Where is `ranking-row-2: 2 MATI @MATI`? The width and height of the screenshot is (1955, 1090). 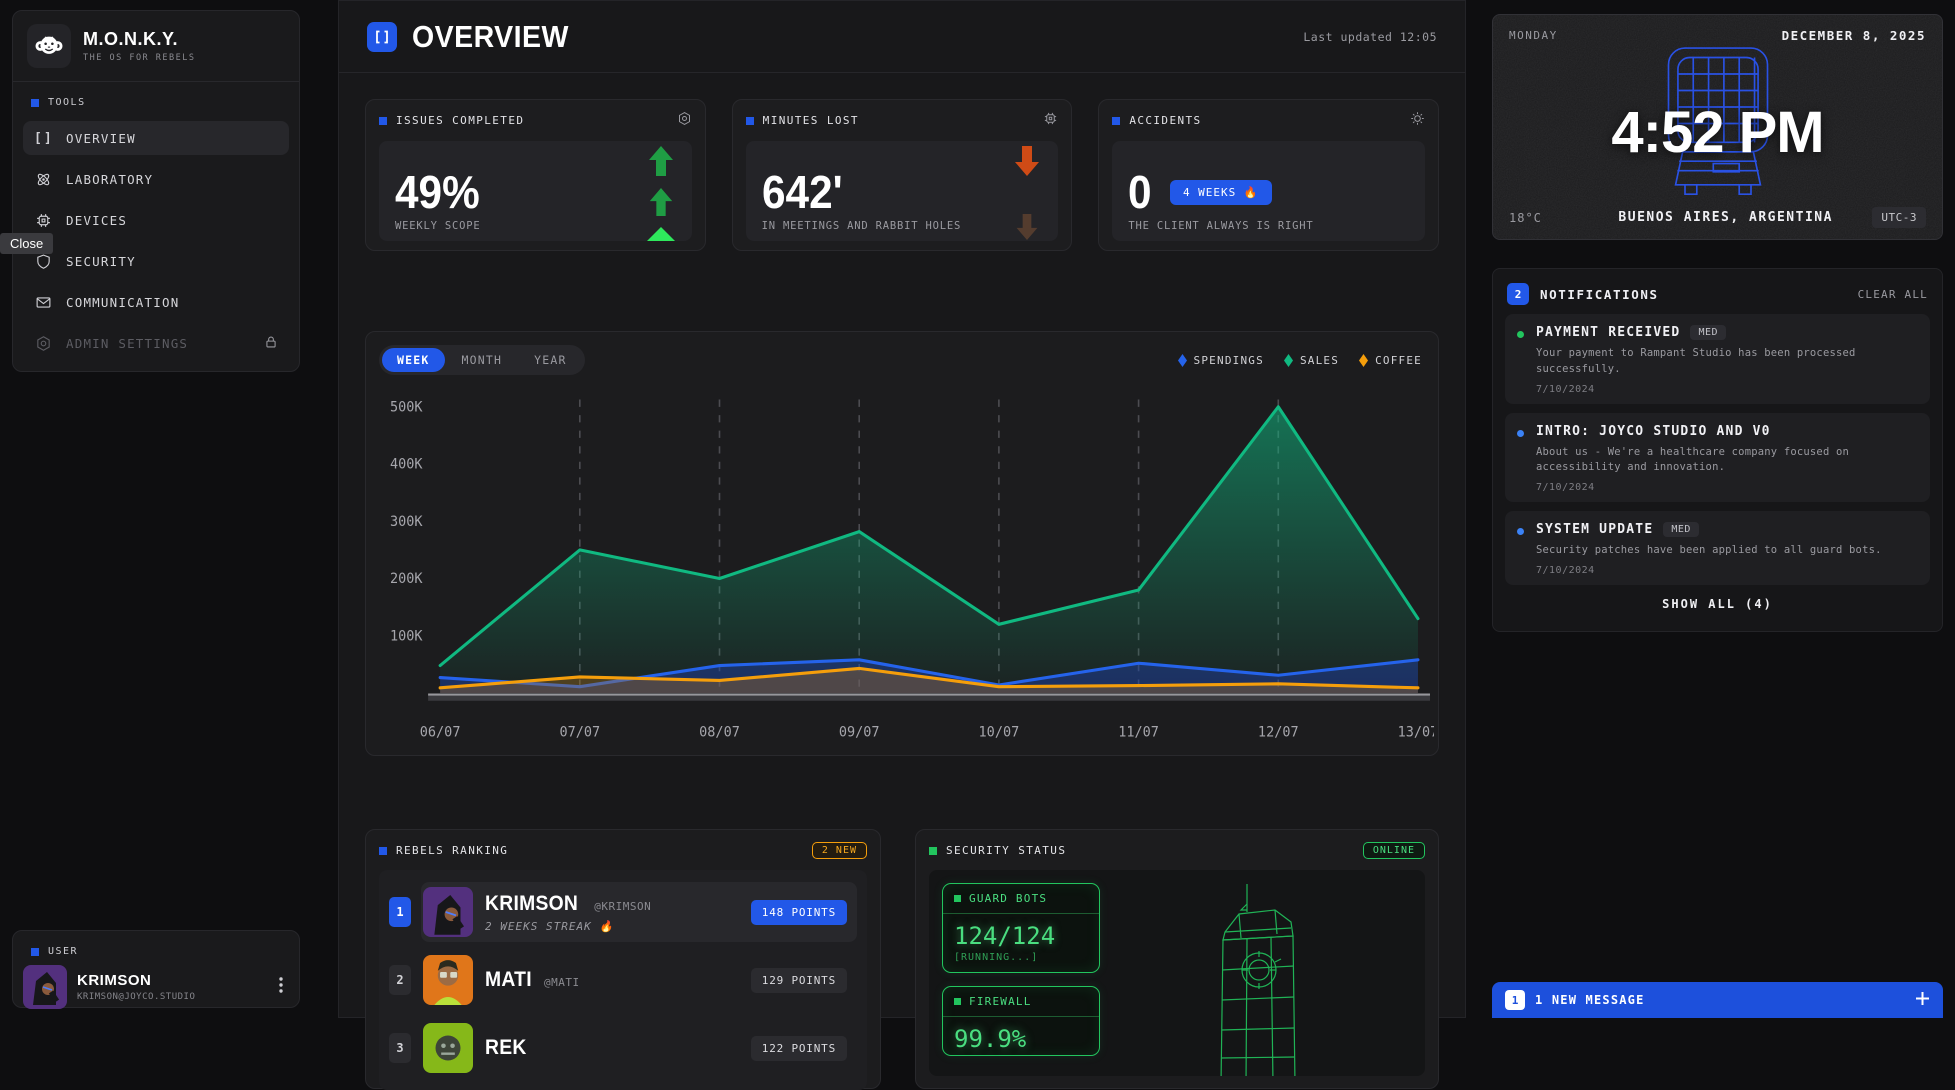 ranking-row-2: 2 MATI @MATI is located at coordinates (623, 980).